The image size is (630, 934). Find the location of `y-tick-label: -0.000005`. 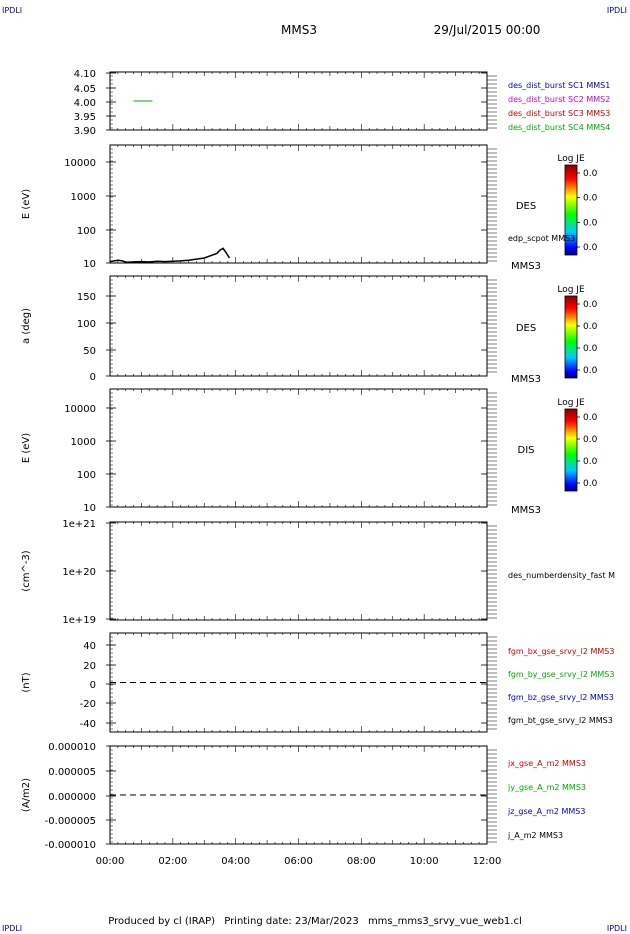

y-tick-label: -0.000005 is located at coordinates (70, 821).